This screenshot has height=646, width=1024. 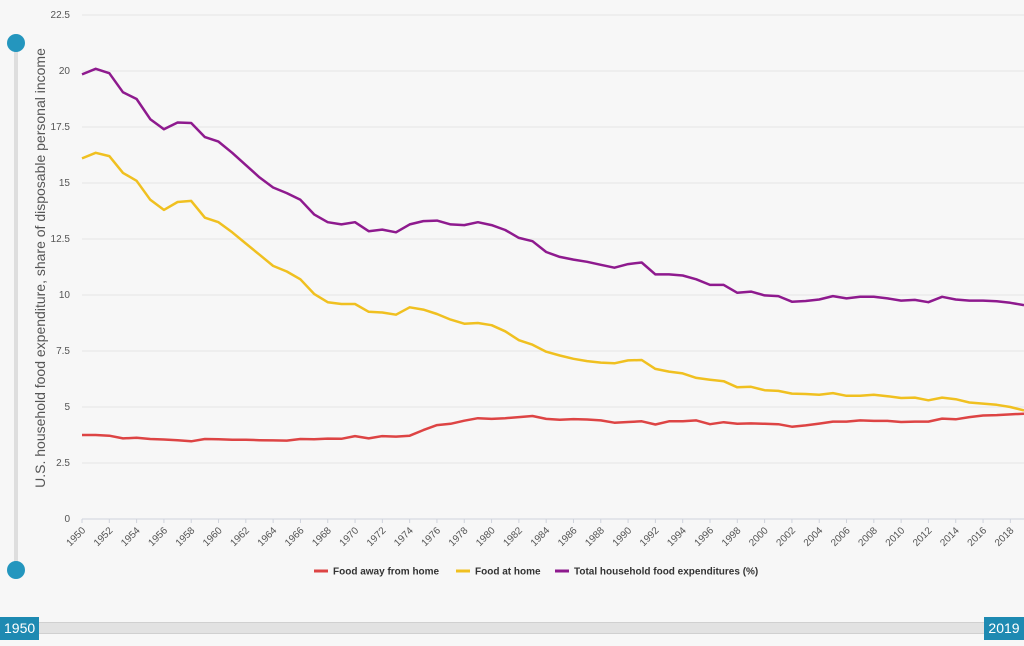 I want to click on y-tick-label: 10, so click(x=65, y=295).